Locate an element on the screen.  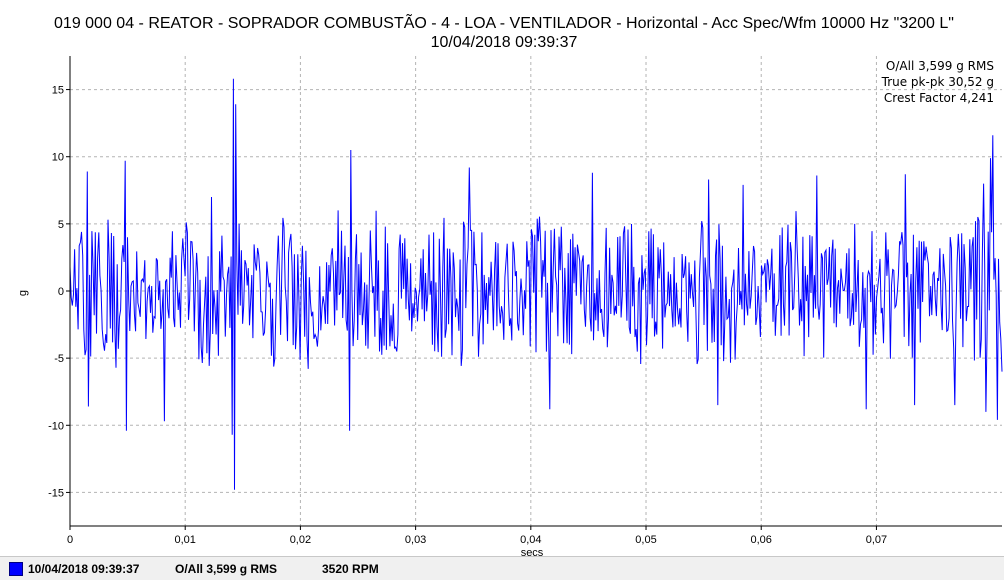
x-tick-label: 0,01 is located at coordinates (184, 540).